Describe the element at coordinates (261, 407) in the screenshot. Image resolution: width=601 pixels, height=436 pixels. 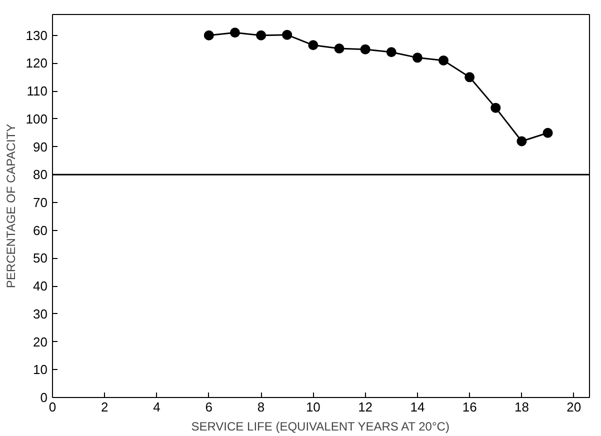
I see `x-tick-label: 8` at that location.